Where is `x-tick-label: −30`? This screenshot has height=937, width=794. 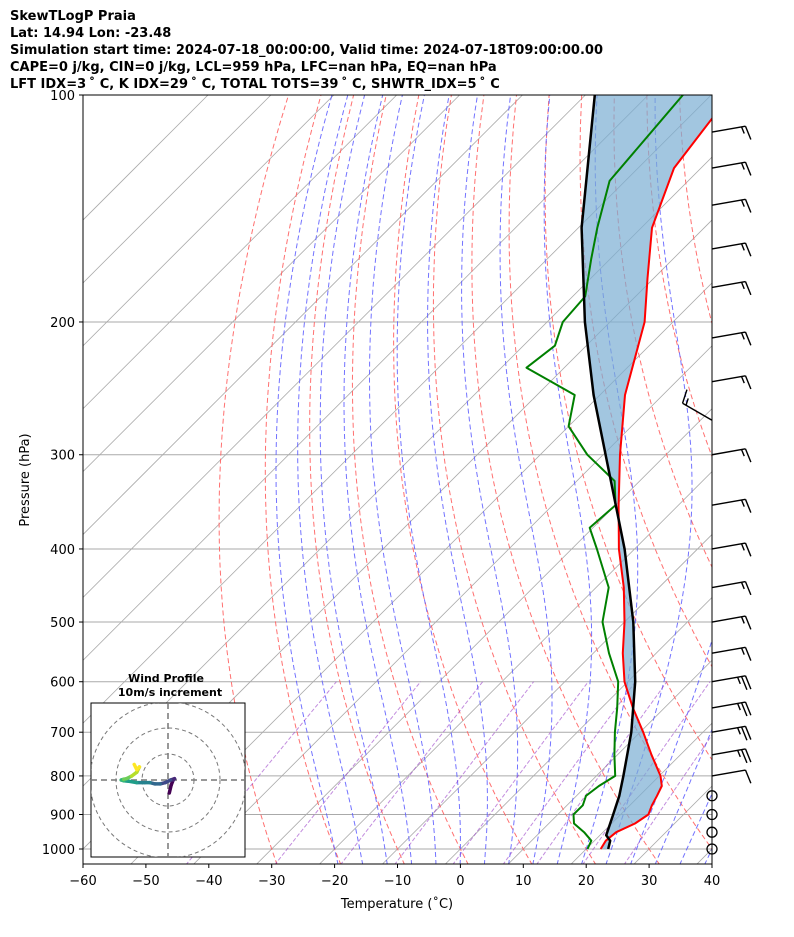 x-tick-label: −30 is located at coordinates (271, 881).